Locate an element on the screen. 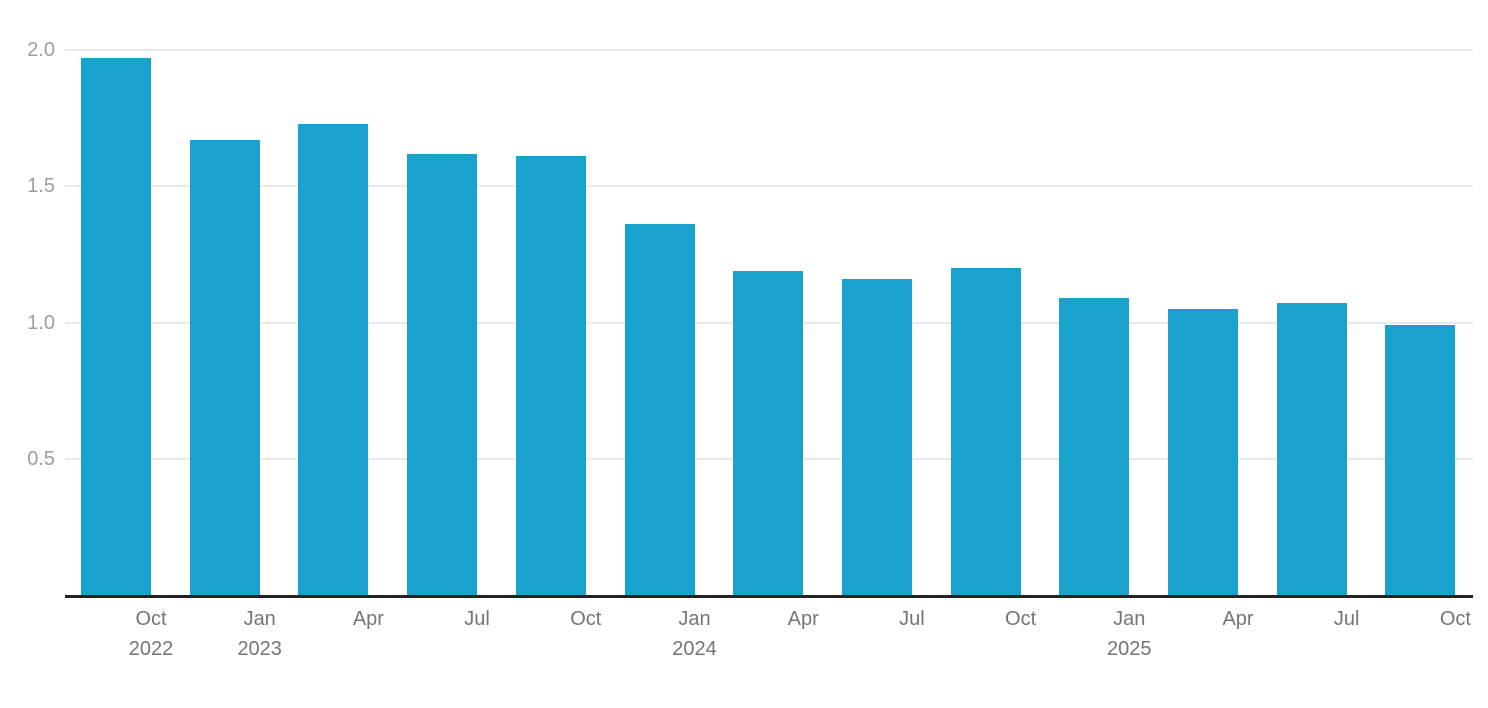  x-axis-tick-label: Oct 2022 is located at coordinates (151, 634).